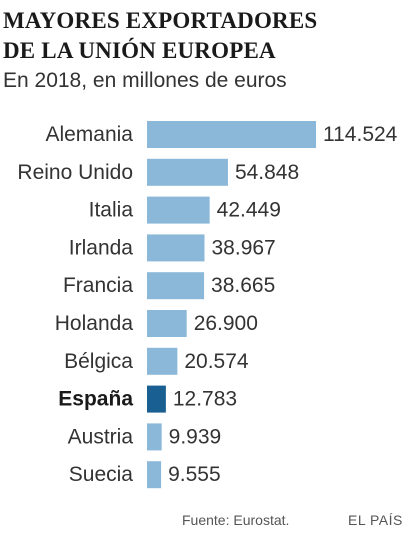 The width and height of the screenshot is (414, 538). What do you see at coordinates (249, 210) in the screenshot?
I see `value-label-italia: 42.449` at bounding box center [249, 210].